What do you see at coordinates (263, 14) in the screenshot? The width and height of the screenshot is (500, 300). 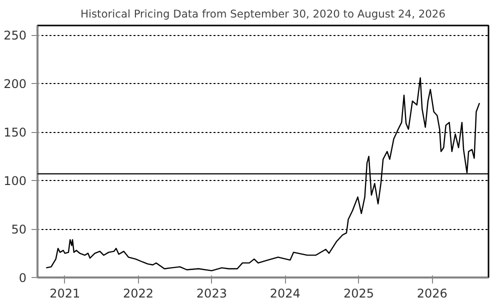 I see `chart-title: Historical Pricing Data from September 30, 2020 to August 24, 2026` at bounding box center [263, 14].